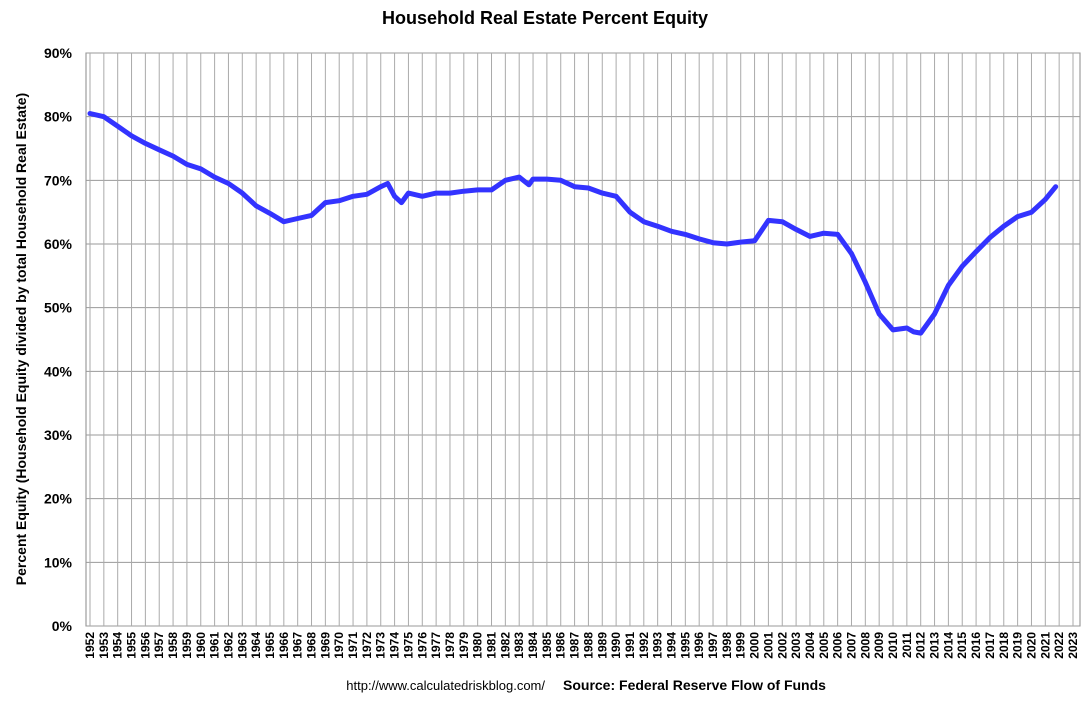 This screenshot has width=1090, height=704. Describe the element at coordinates (215, 645) in the screenshot. I see `x-tick-label: 1961` at that location.